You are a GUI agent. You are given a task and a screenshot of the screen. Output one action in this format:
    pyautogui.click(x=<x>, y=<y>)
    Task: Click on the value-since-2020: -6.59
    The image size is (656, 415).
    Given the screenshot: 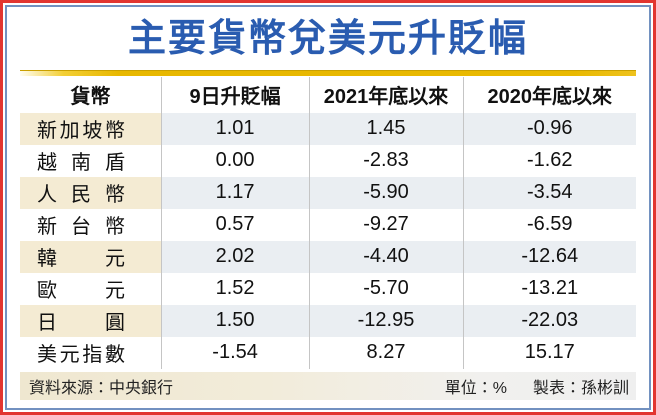 What is the action you would take?
    pyautogui.click(x=549, y=224)
    